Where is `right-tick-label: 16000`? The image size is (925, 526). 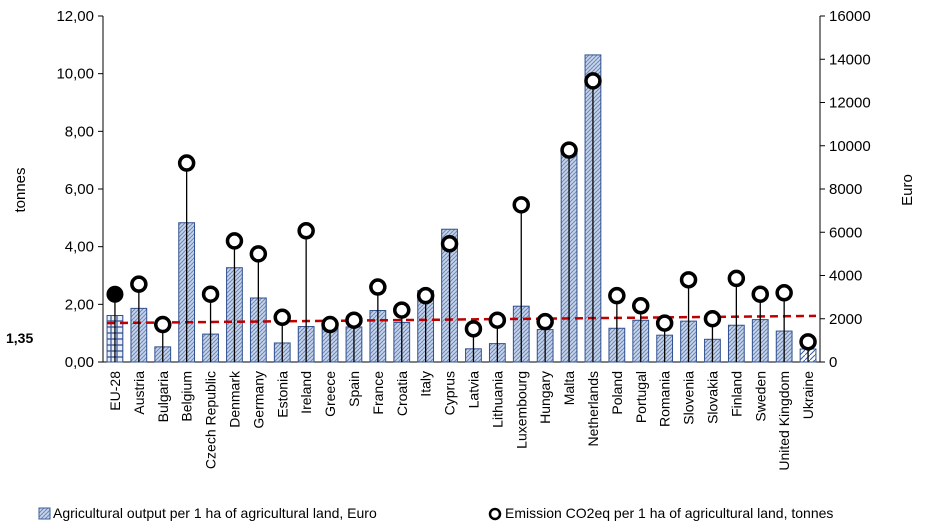
right-tick-label: 16000 is located at coordinates (850, 16).